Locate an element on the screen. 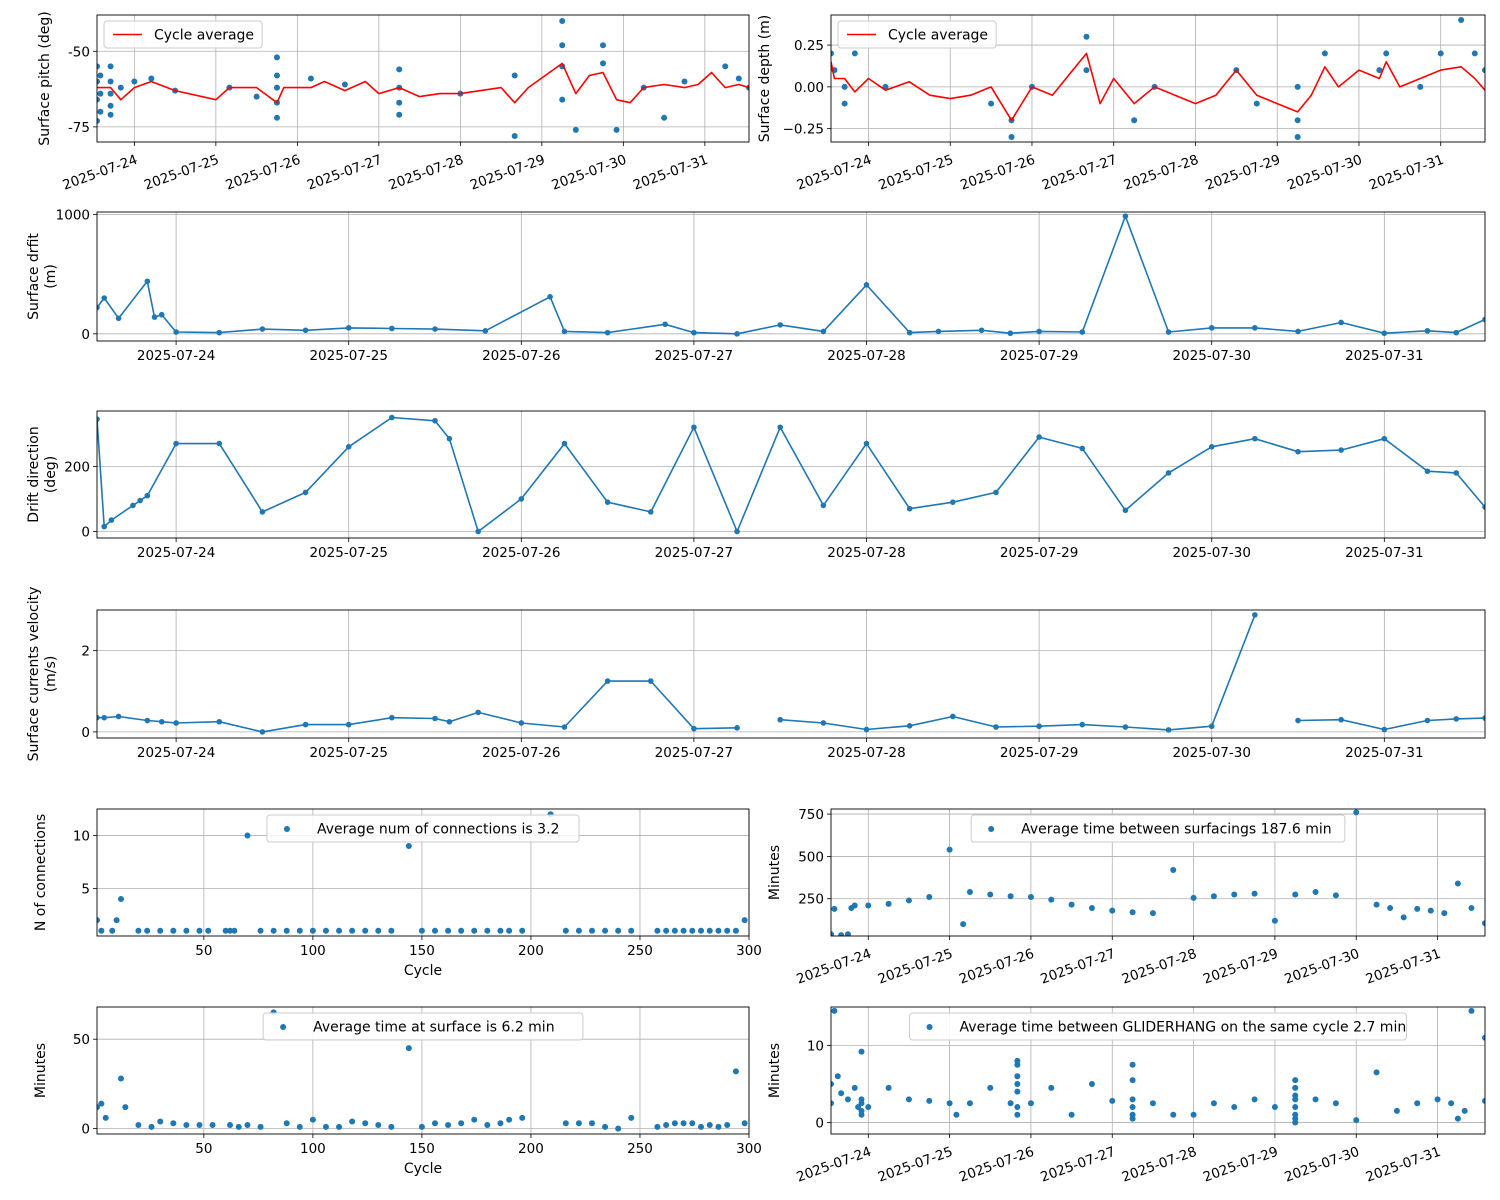  plot-area is located at coordinates (1158, 78).